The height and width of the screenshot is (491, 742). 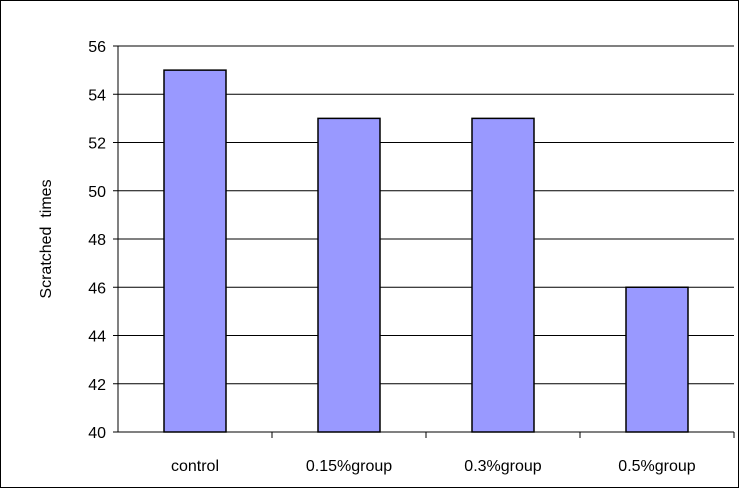 What do you see at coordinates (97, 240) in the screenshot?
I see `y-tick-label: 48` at bounding box center [97, 240].